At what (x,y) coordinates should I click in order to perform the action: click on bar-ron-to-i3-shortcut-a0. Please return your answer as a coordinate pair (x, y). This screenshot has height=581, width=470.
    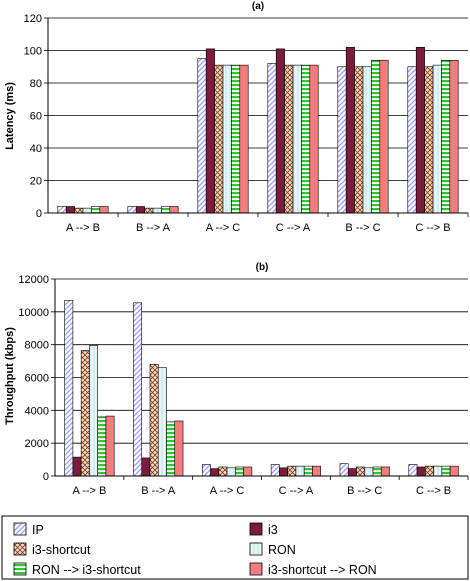
    Looking at the image, I should click on (96, 210).